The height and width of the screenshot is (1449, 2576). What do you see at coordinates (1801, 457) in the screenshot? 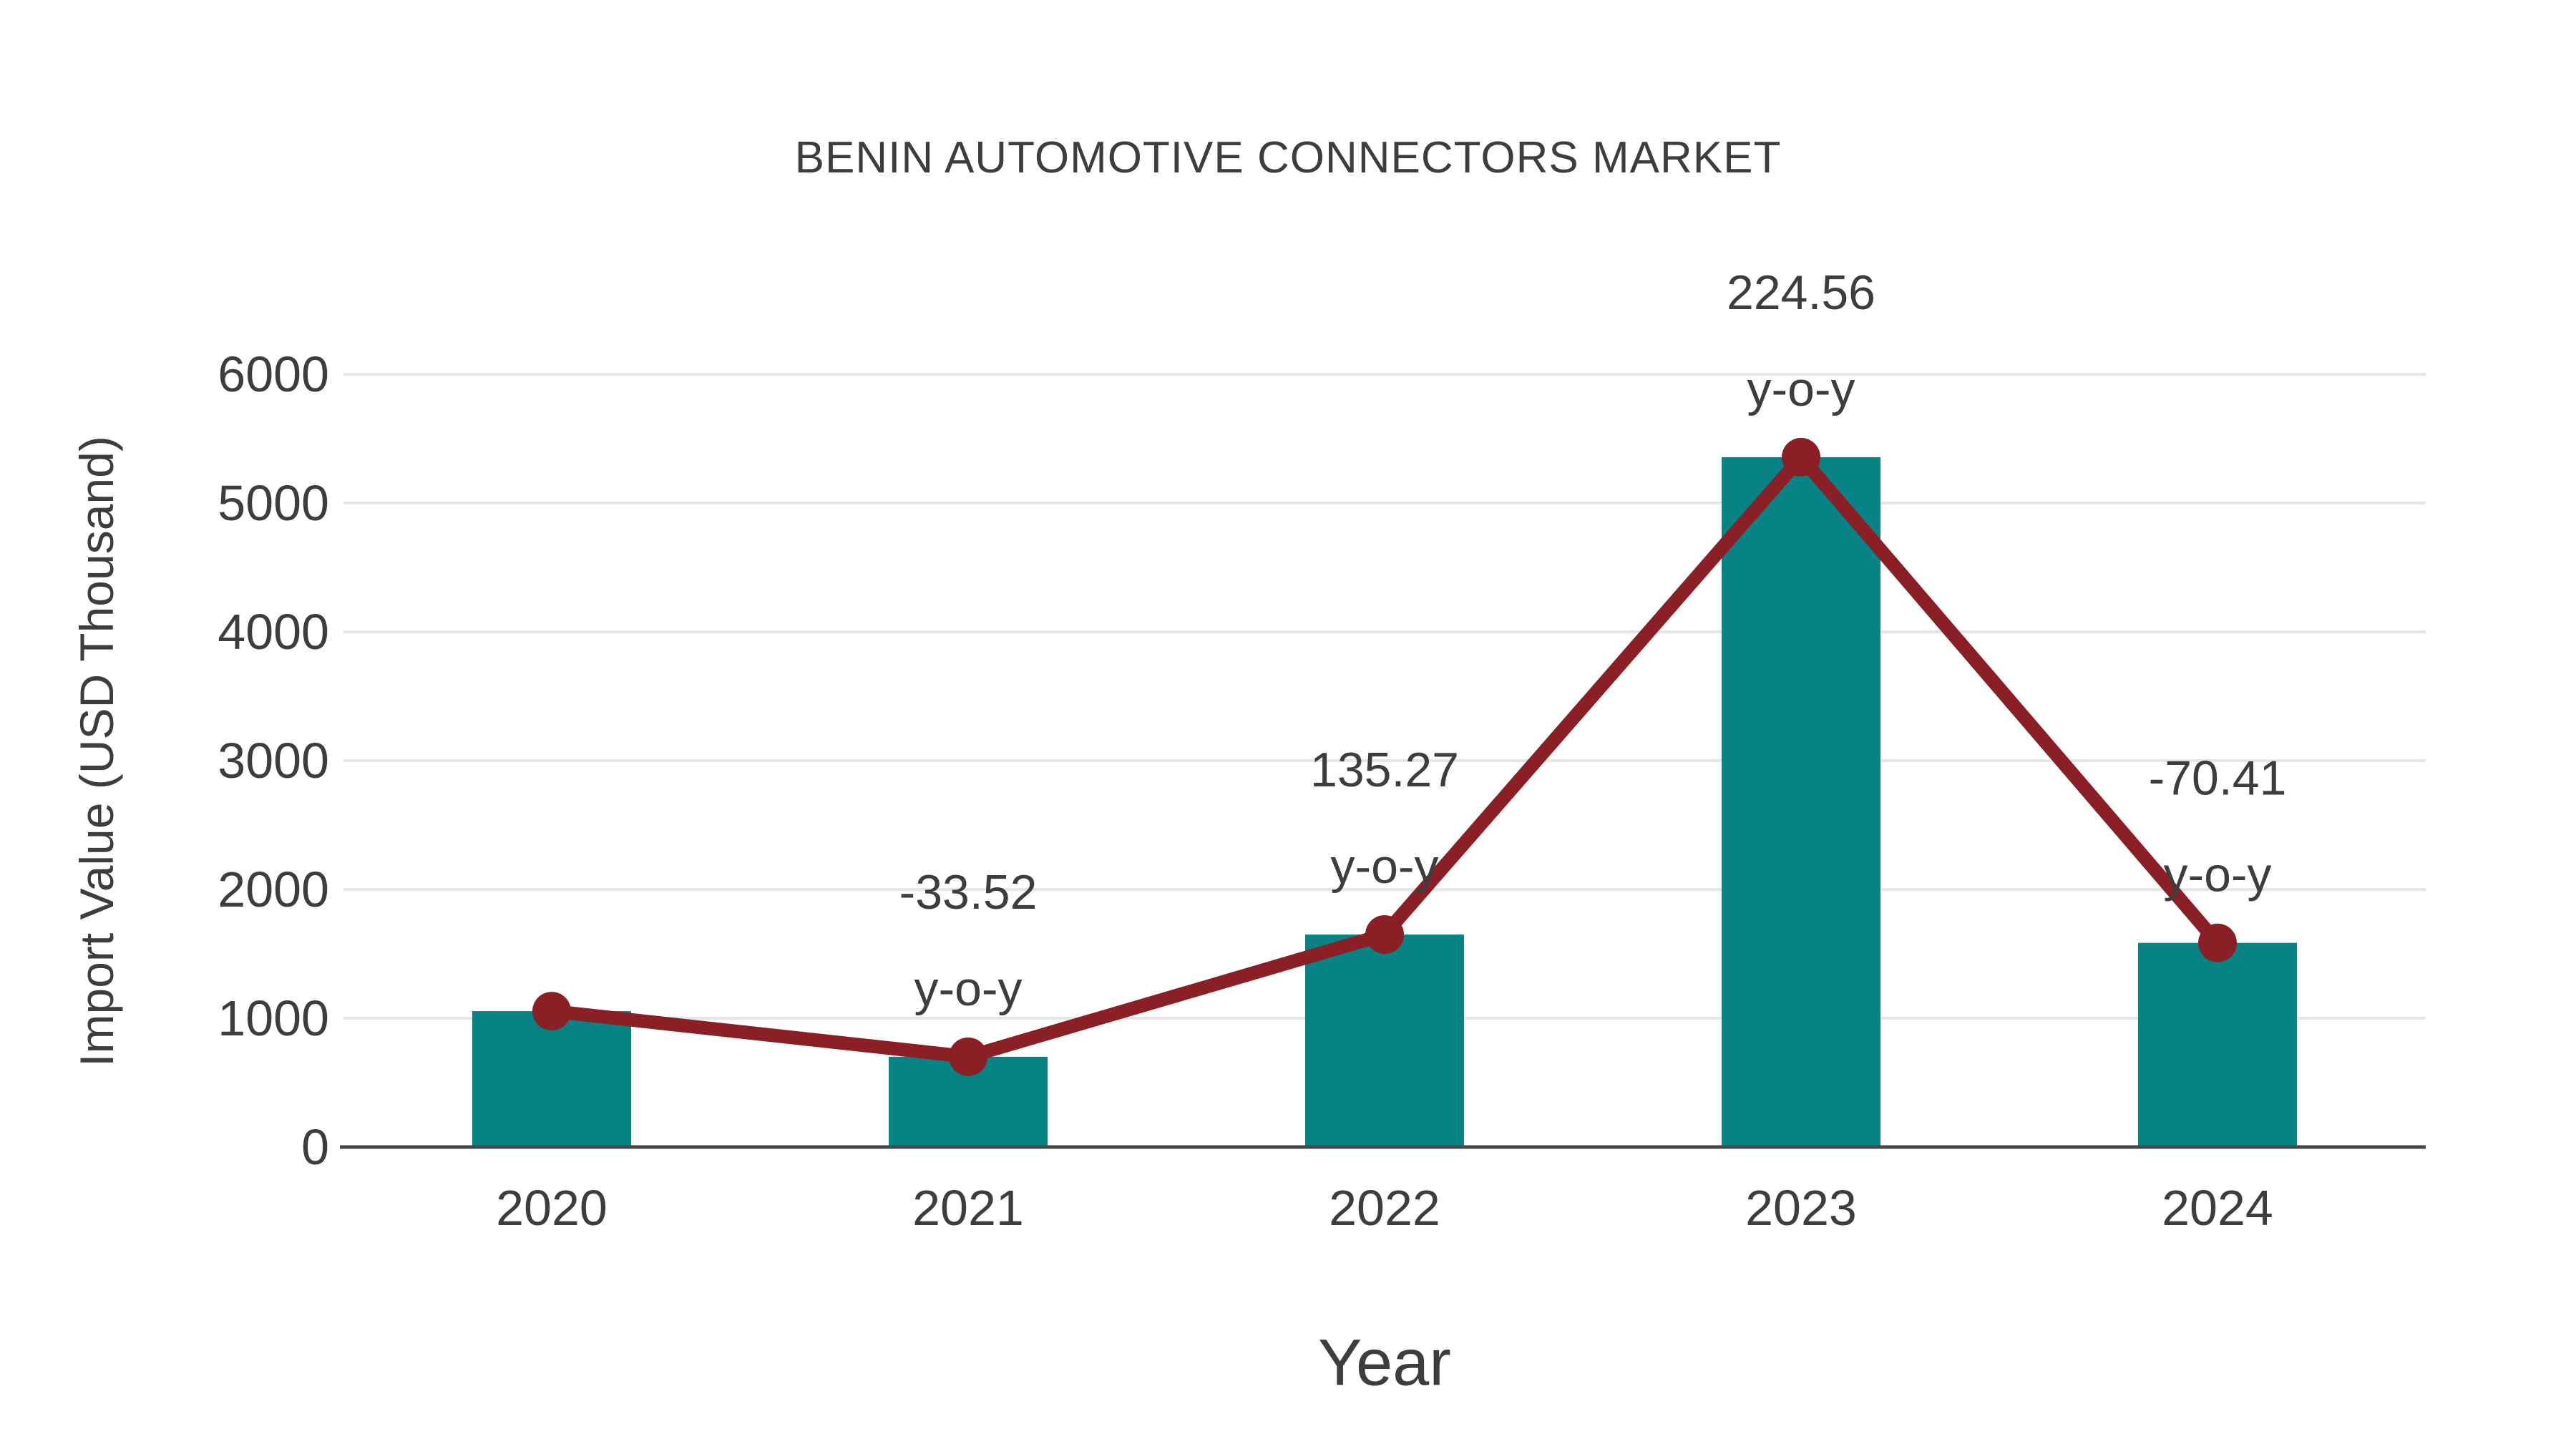
I see `trend-marker-2023` at bounding box center [1801, 457].